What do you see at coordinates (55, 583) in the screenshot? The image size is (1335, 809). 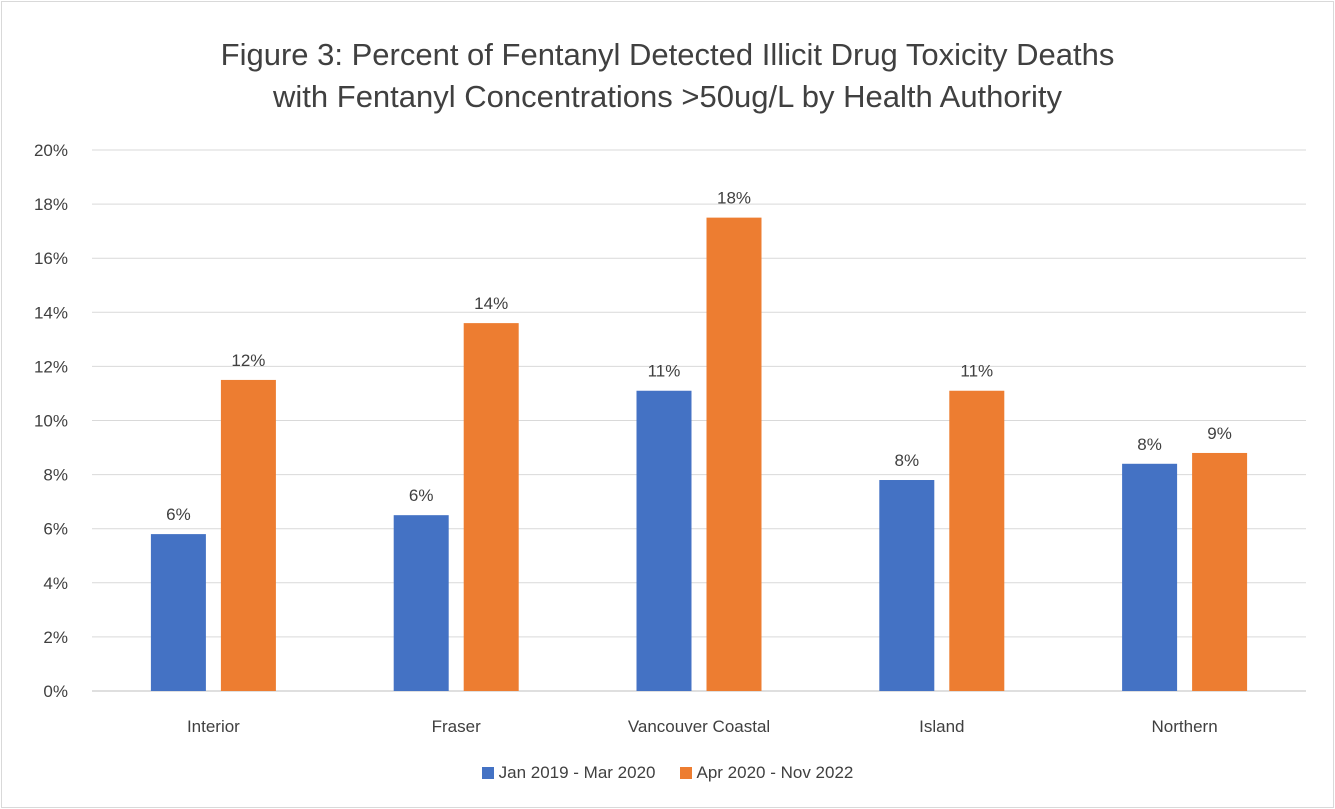 I see `y-tick-label: 4%` at bounding box center [55, 583].